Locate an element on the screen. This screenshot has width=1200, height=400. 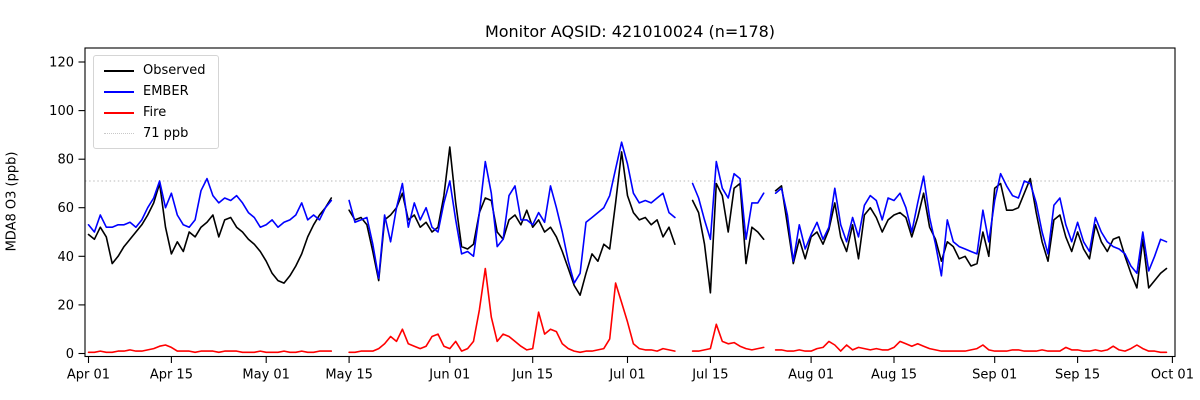
legend-item-ember: EMBER is located at coordinates (155, 91).